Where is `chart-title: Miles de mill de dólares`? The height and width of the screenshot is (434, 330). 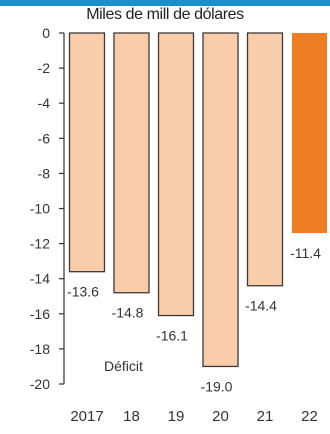
chart-title: Miles de mill de dólares is located at coordinates (165, 14).